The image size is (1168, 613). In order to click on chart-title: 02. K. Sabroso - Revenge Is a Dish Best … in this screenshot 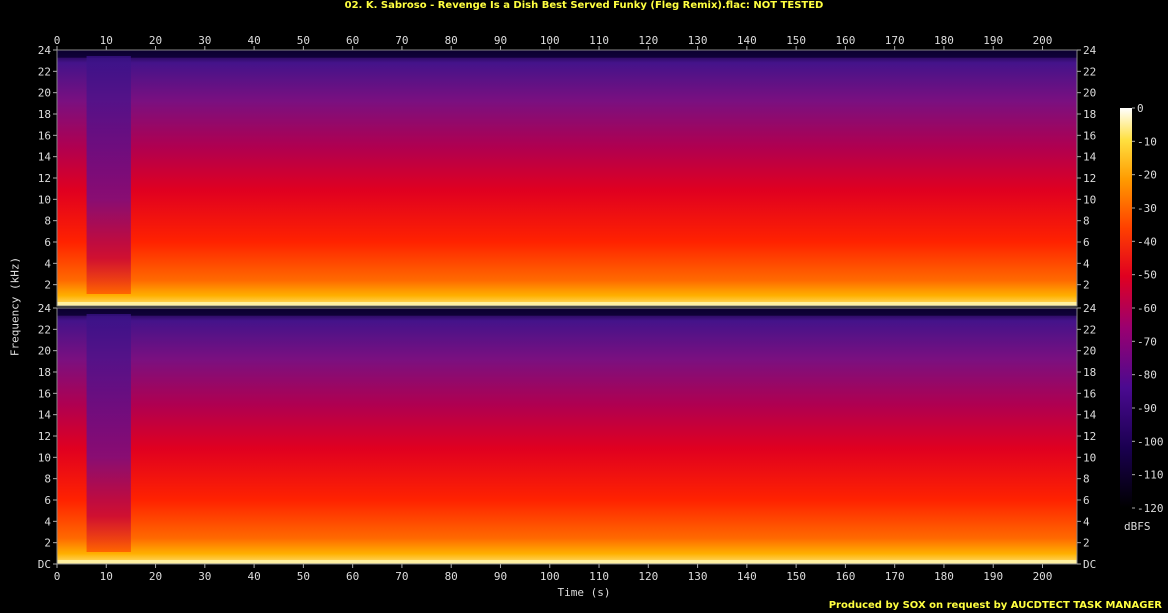, I will do `click(584, 5)`.